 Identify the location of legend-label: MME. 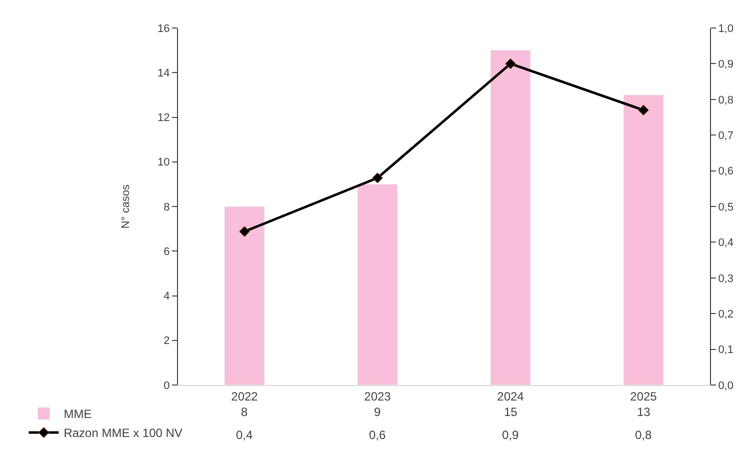
(78, 414).